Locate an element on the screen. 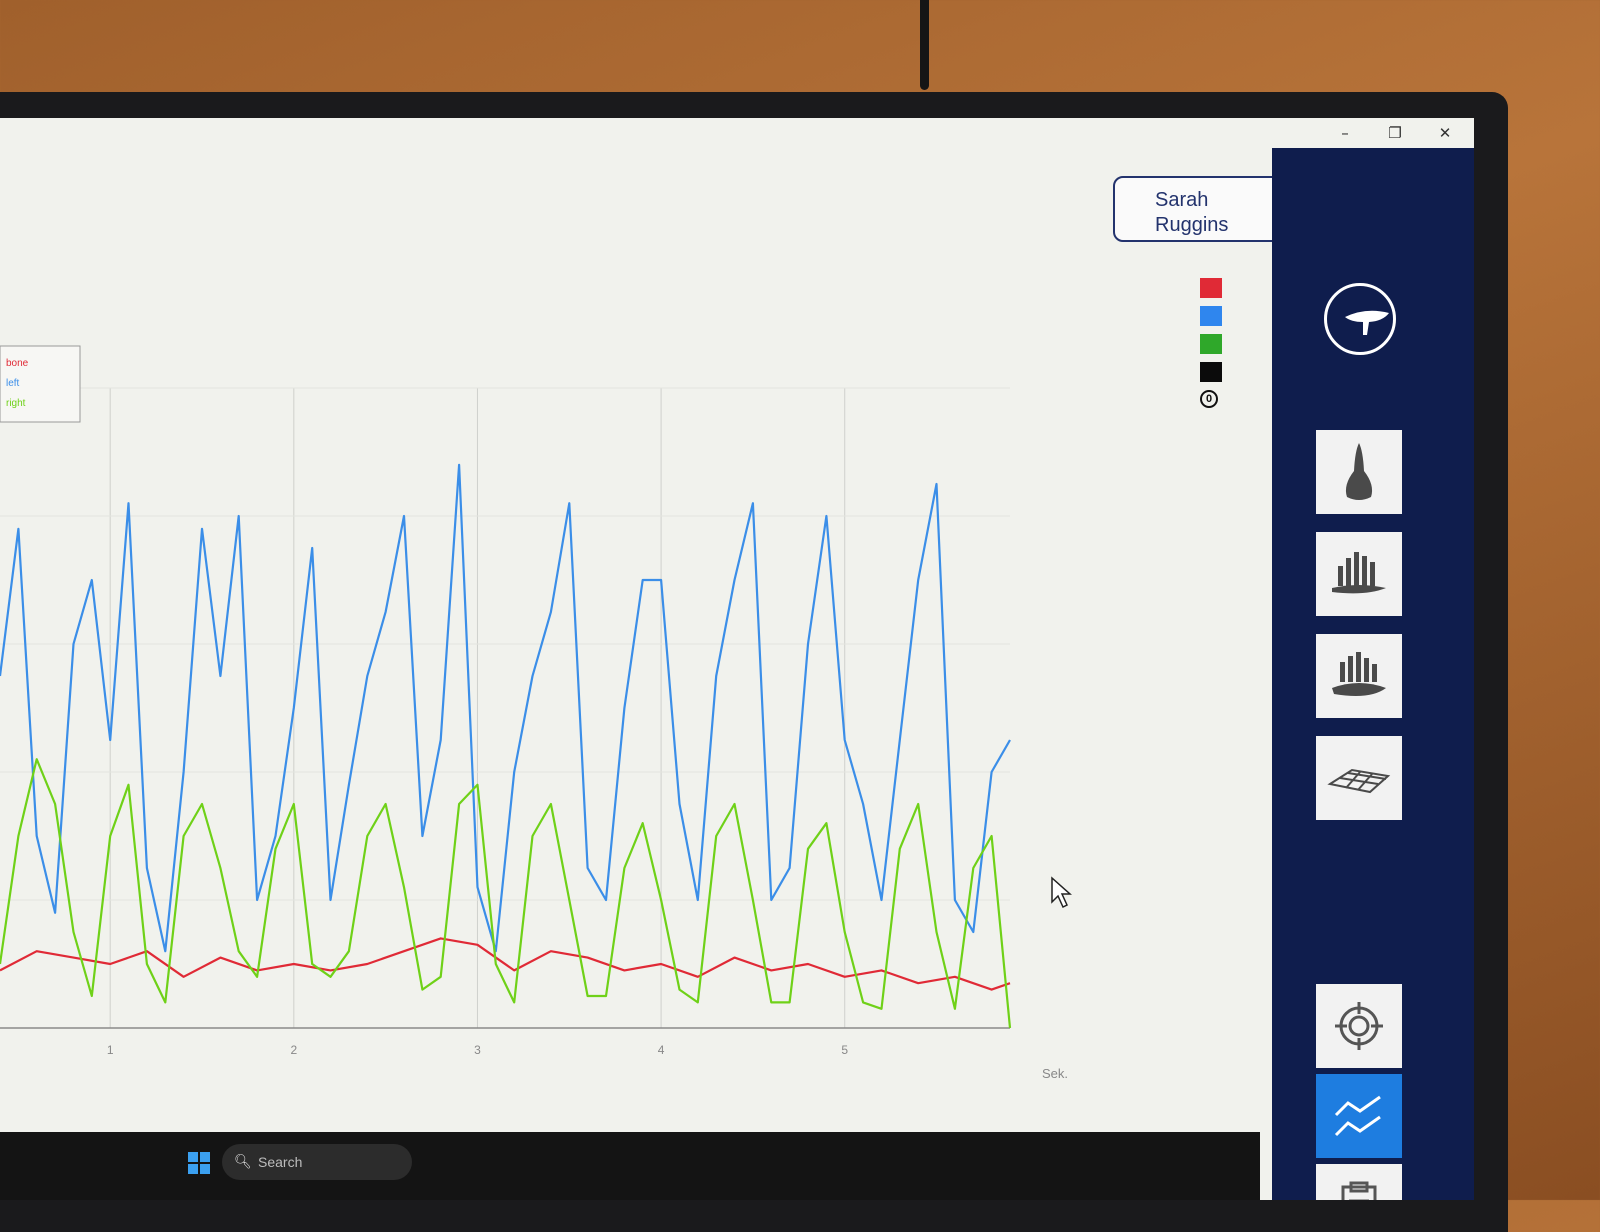 The image size is (1600, 1232). swatch-red is located at coordinates (1211, 288).